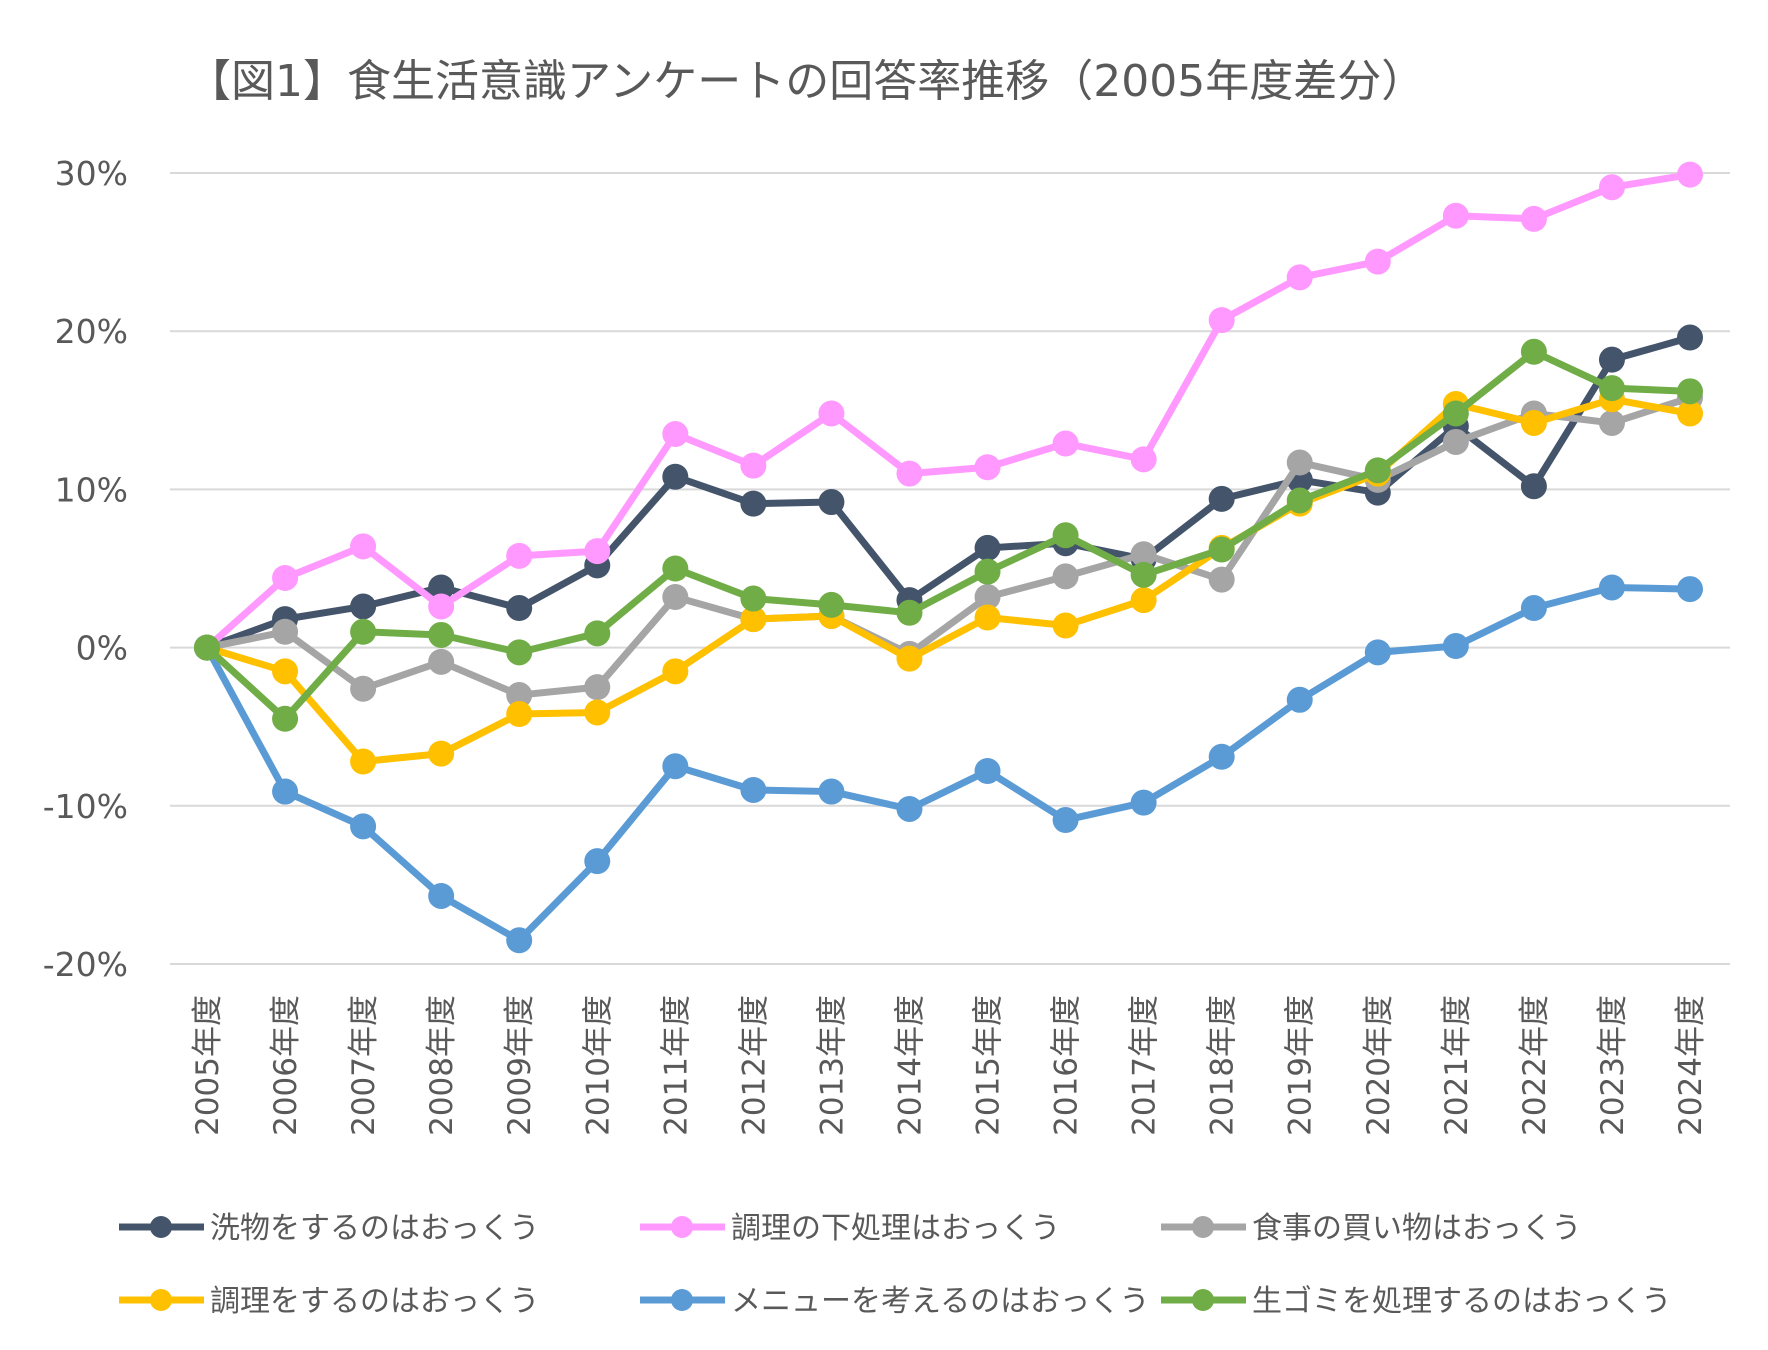 This screenshot has height=1350, width=1768. What do you see at coordinates (374, 1228) in the screenshot?
I see `legend-label: 洗物をするのはおっくう` at bounding box center [374, 1228].